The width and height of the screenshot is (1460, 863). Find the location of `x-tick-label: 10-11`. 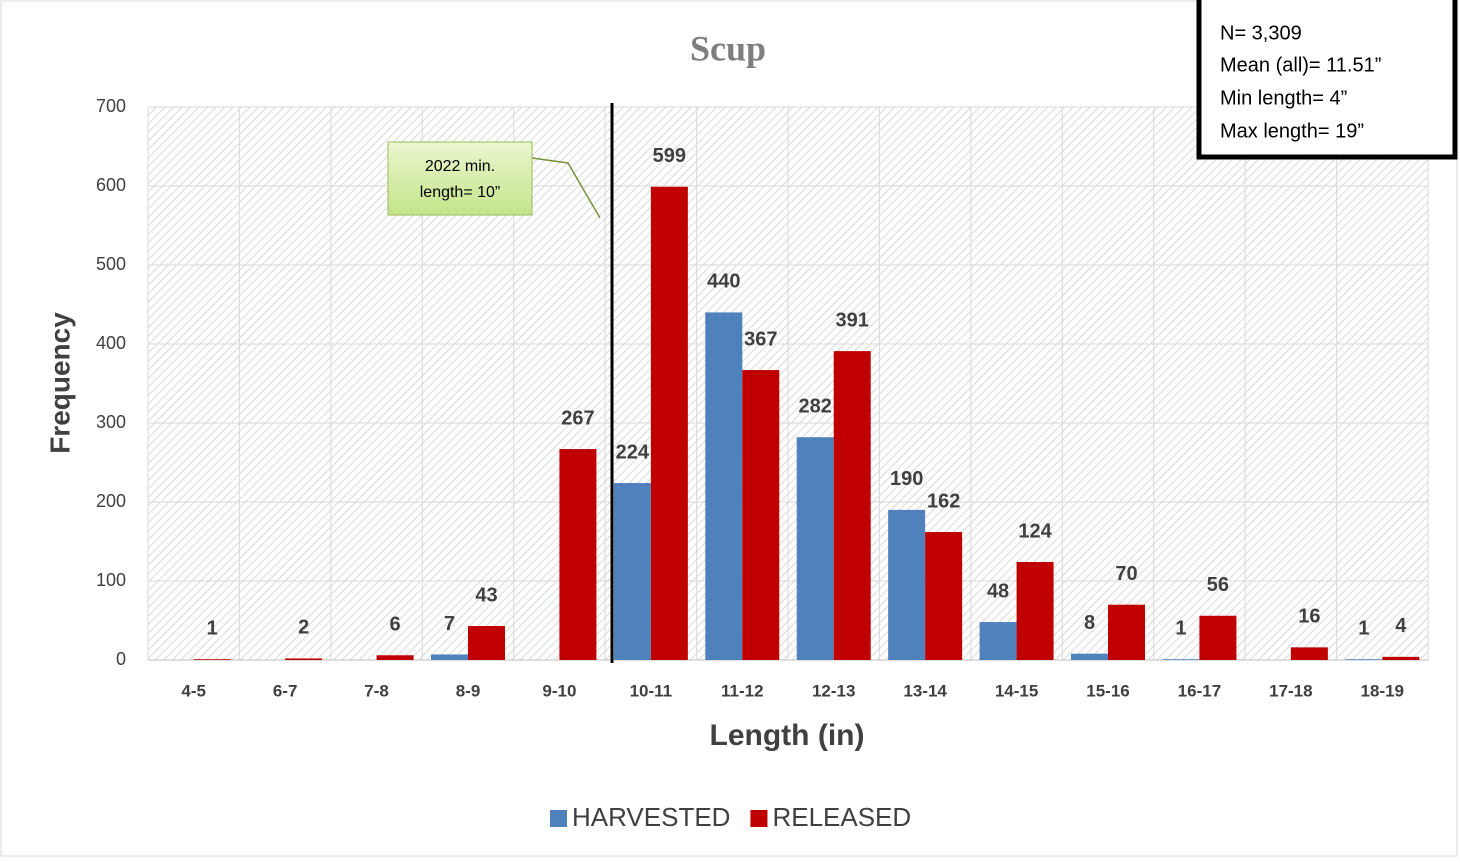

x-tick-label: 10-11 is located at coordinates (651, 690).